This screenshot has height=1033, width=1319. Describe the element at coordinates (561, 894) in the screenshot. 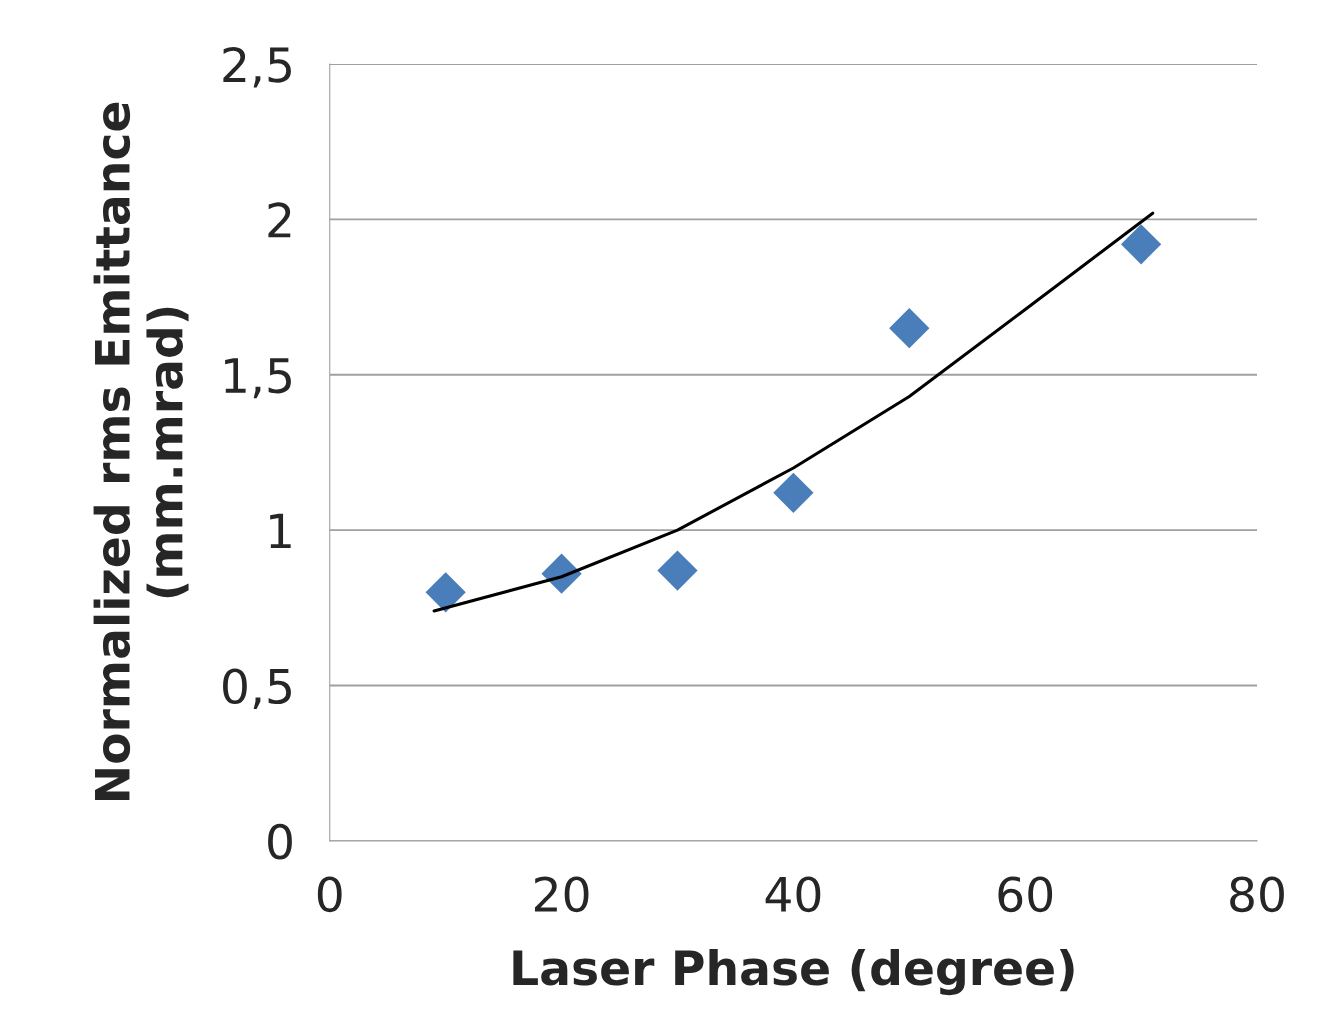

I see `x-tick-label: 20` at that location.